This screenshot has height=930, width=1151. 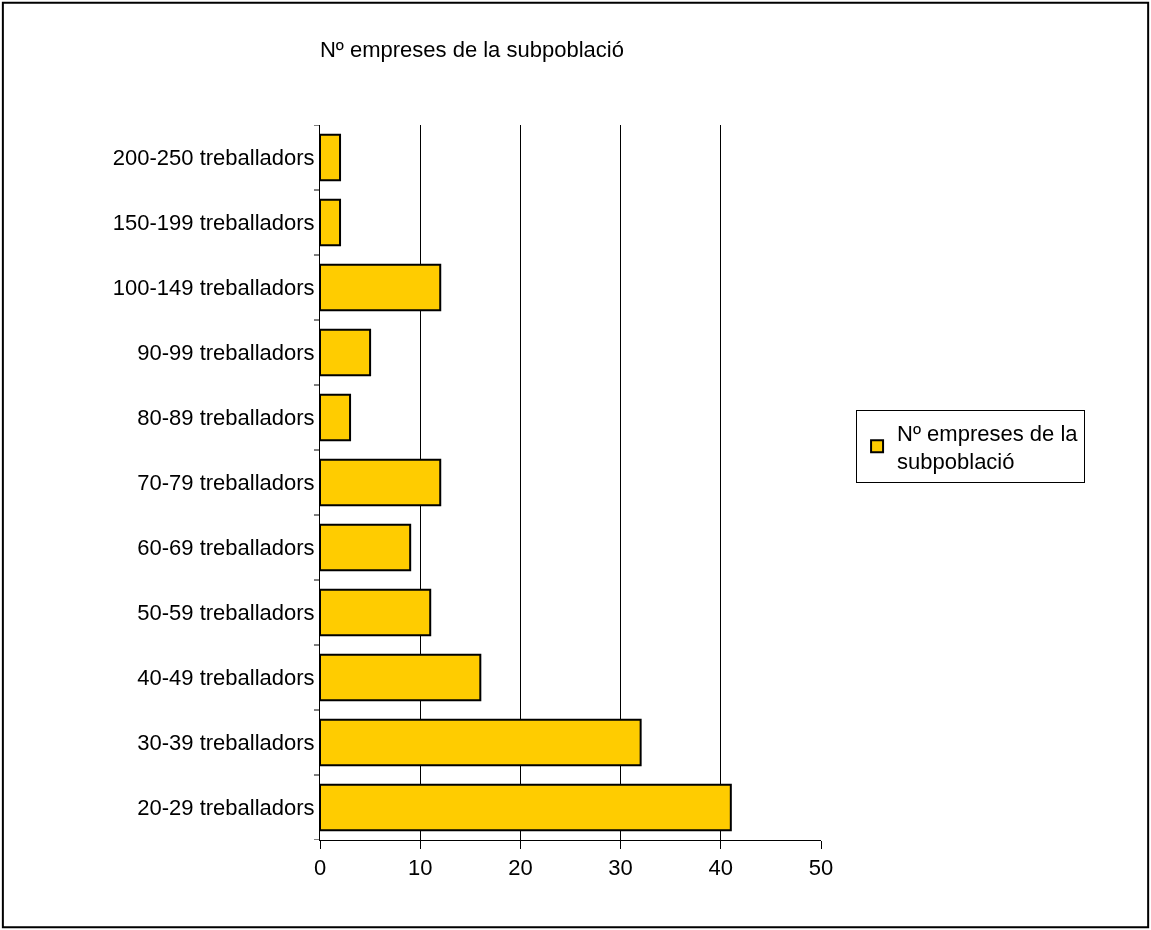 I want to click on y-tick-label: 40-49 treballadors, so click(x=226, y=678).